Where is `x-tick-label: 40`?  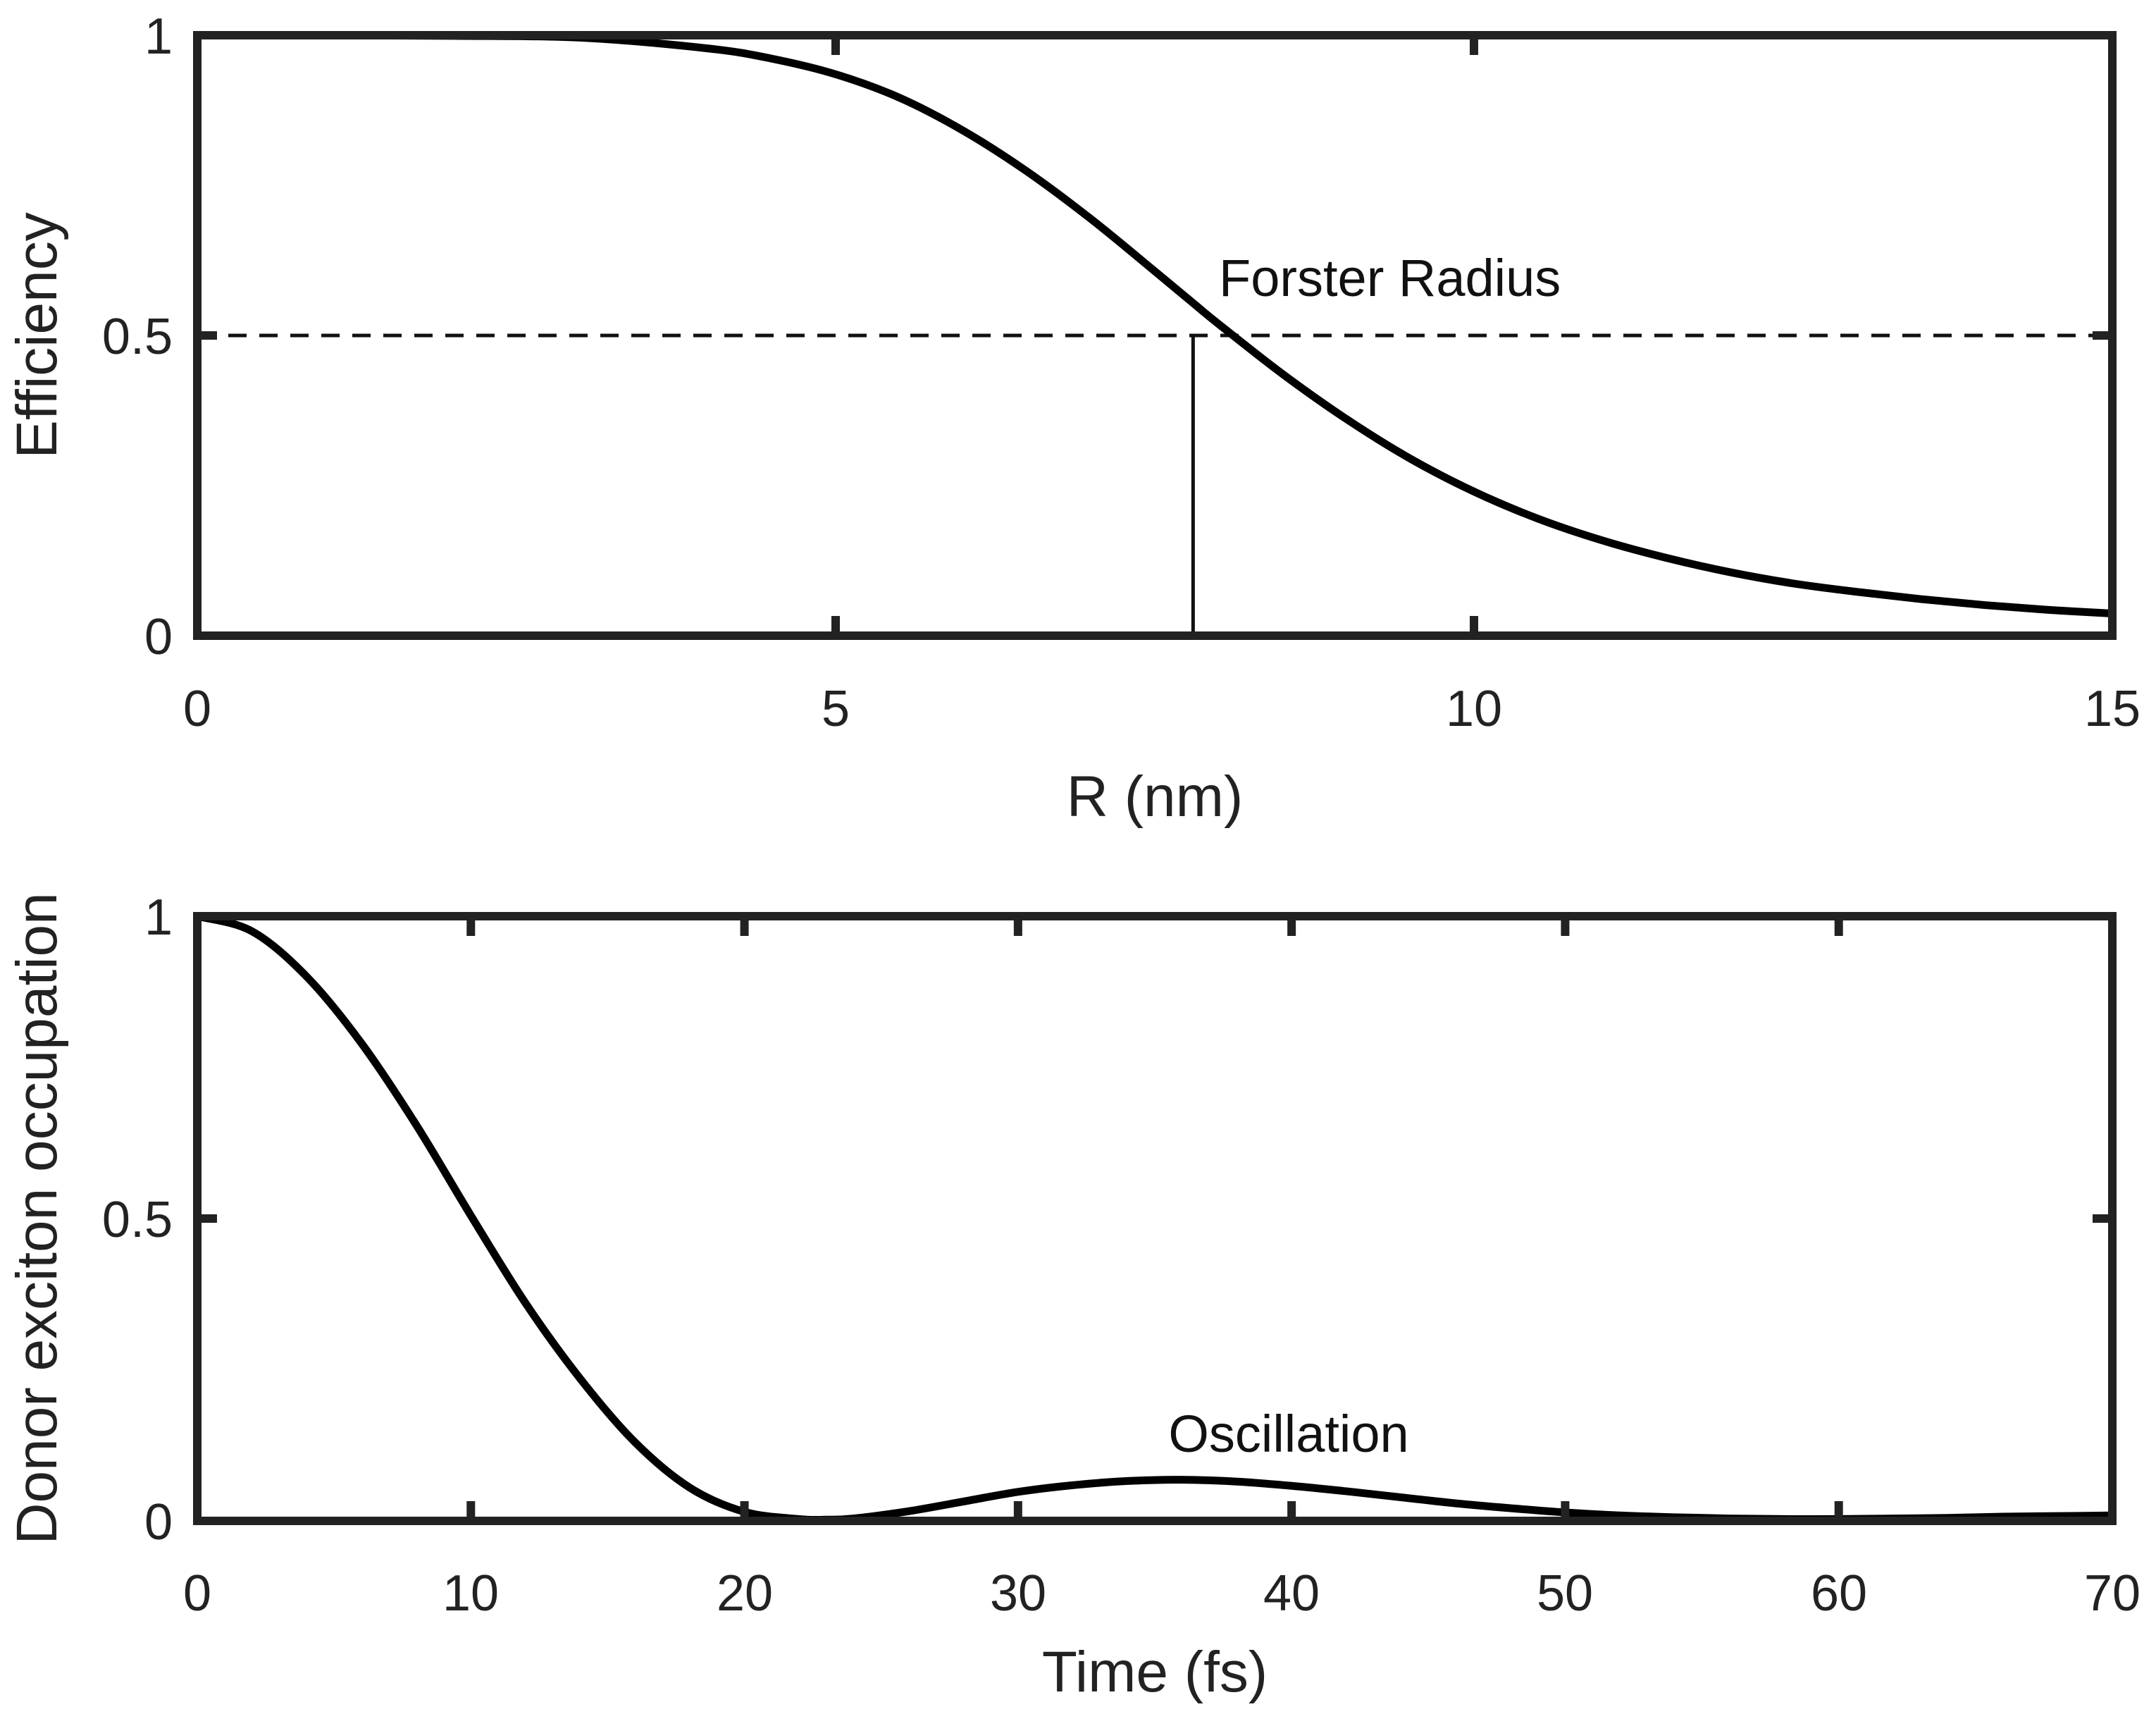
x-tick-label: 40 is located at coordinates (1292, 1594).